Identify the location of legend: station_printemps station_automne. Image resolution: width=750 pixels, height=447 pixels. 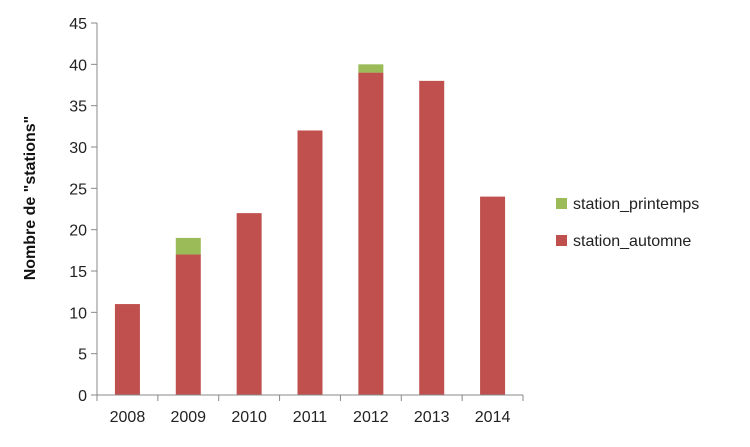
(627, 223).